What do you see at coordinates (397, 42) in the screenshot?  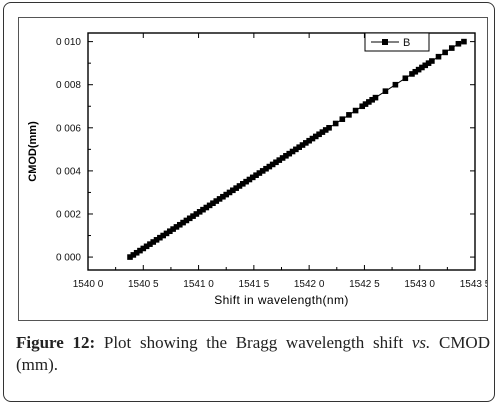 I see `chart-legend: B` at bounding box center [397, 42].